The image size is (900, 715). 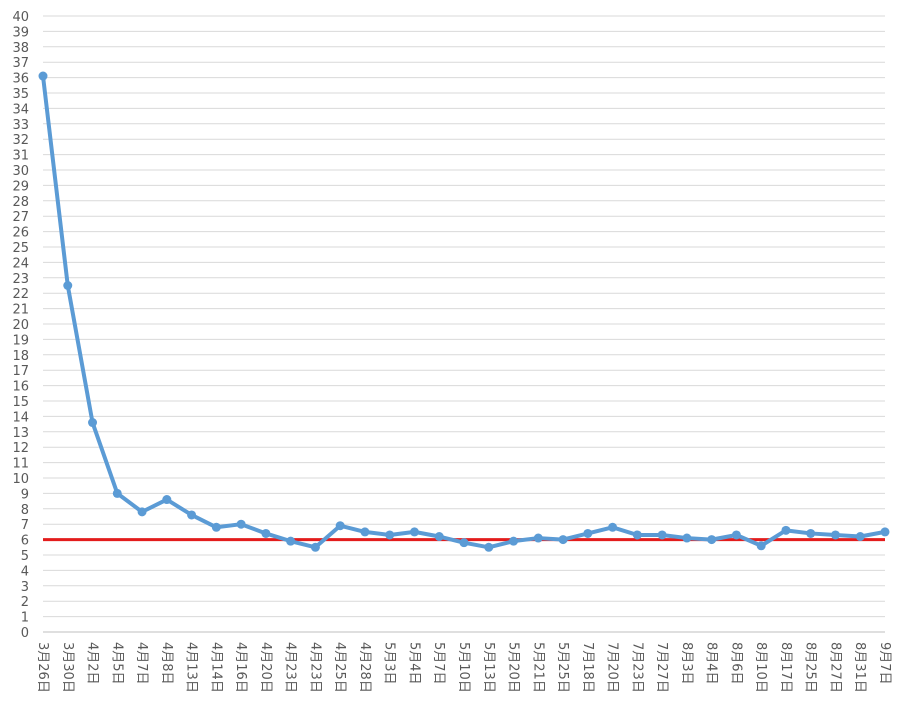 I want to click on y-tick-label: 2, so click(x=25, y=602).